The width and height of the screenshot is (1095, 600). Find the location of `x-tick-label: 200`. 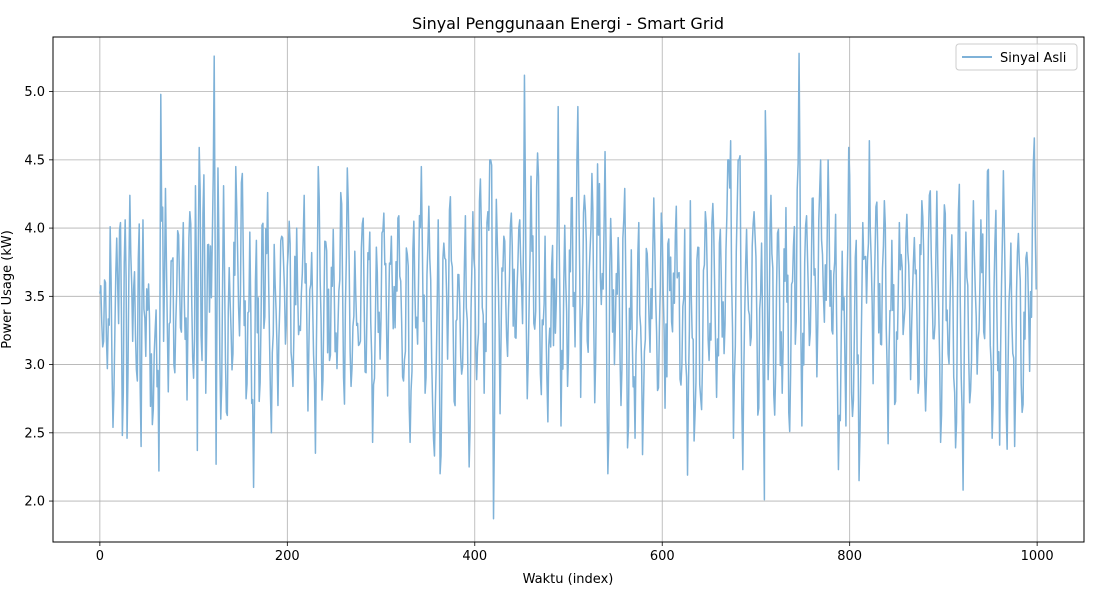

x-tick-label: 200 is located at coordinates (287, 556).